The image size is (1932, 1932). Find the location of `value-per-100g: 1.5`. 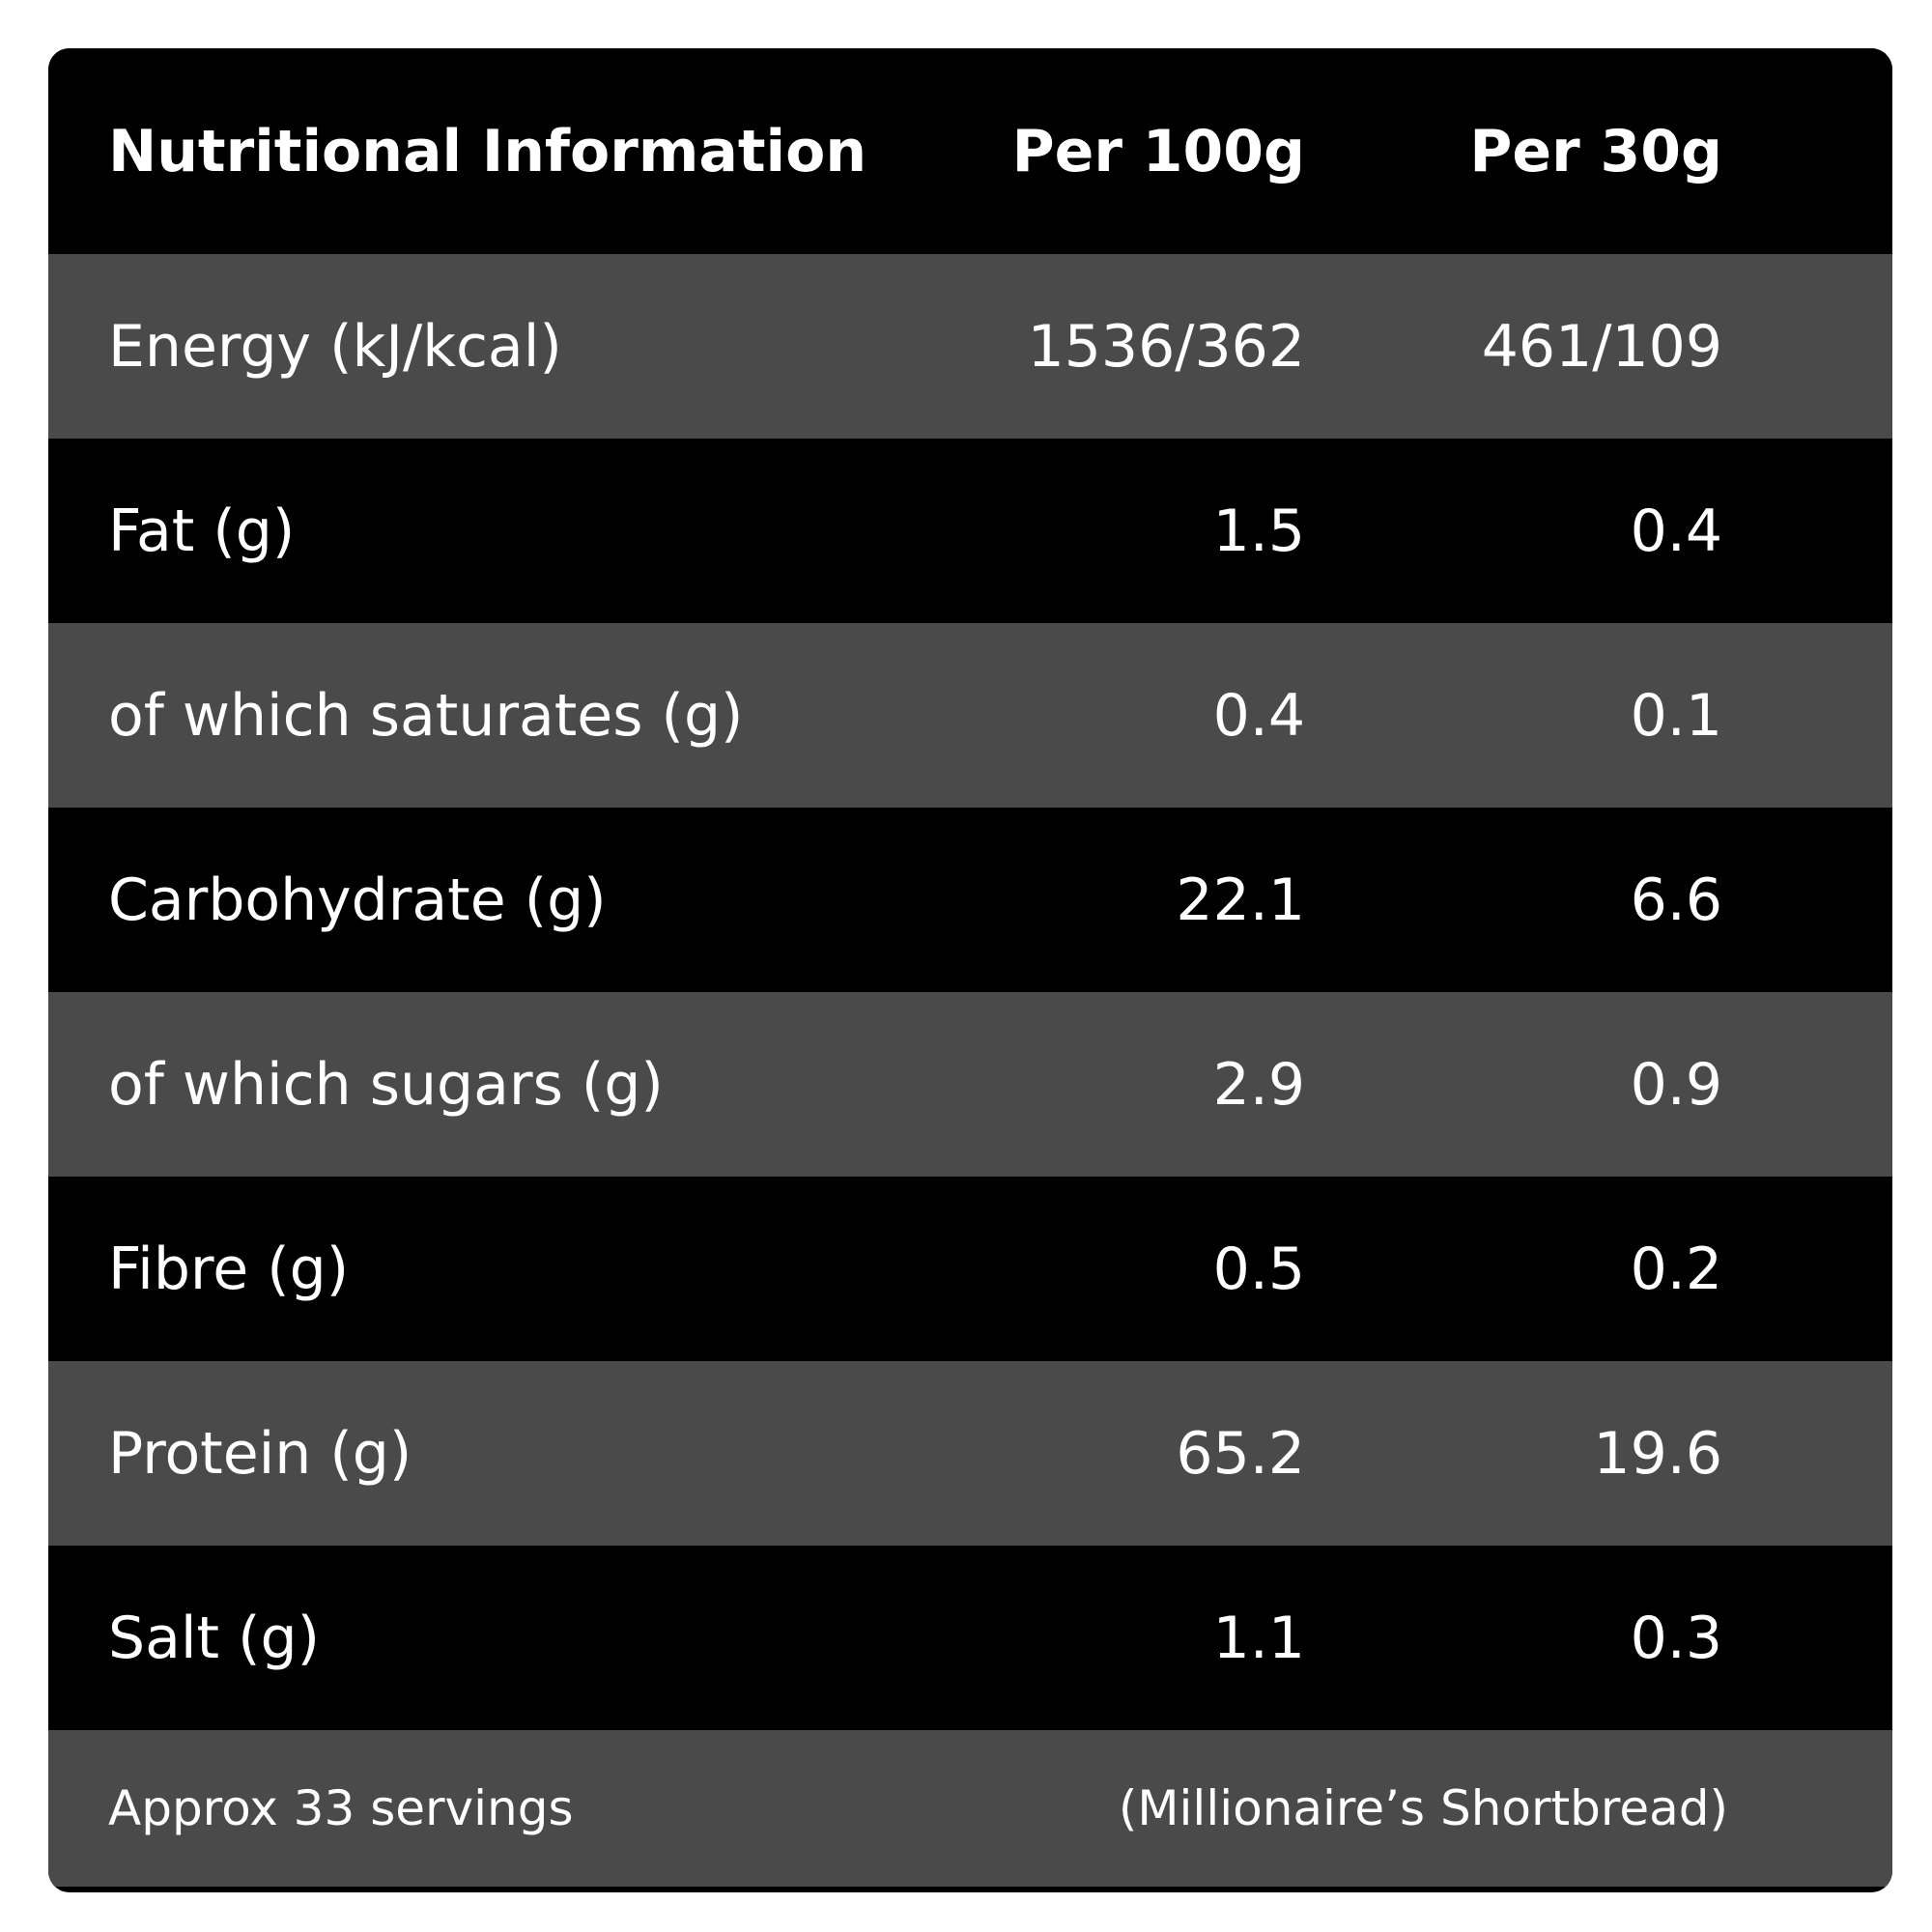

value-per-100g: 1.5 is located at coordinates (1258, 531).